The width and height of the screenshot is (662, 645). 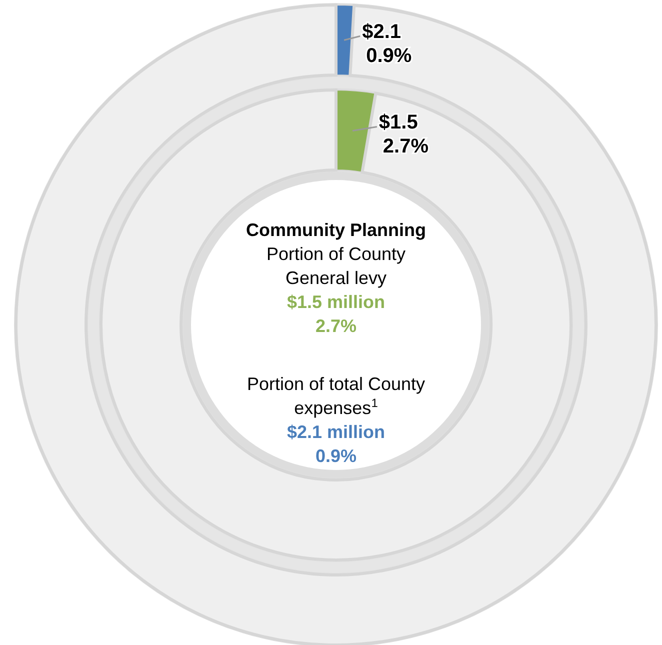 I want to click on data-label: $2.1 0.9%, so click(x=387, y=44).